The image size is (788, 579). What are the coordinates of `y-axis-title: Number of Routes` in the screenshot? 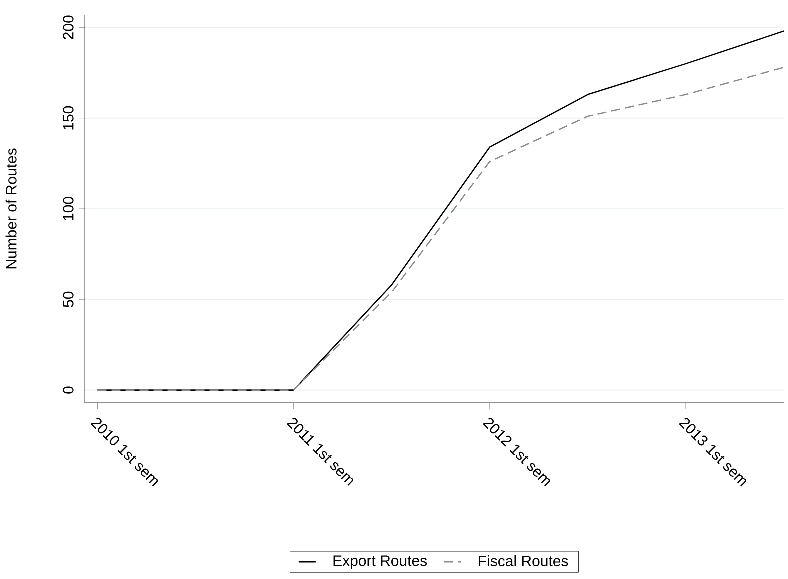 It's located at (11, 208).